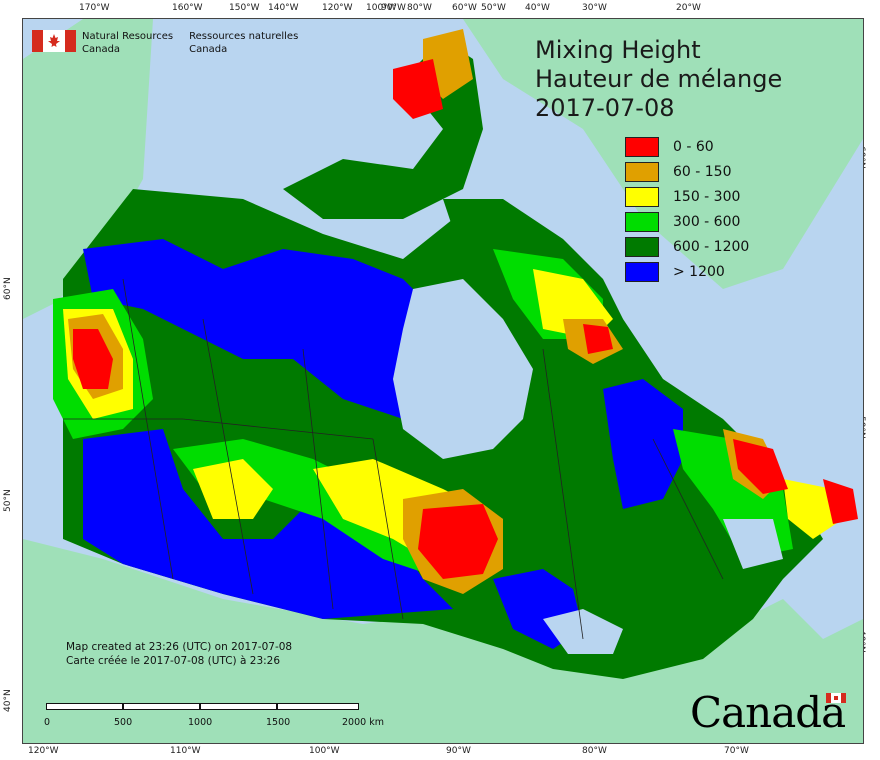  I want to click on zone-gt1200-south, so click(268, 524).